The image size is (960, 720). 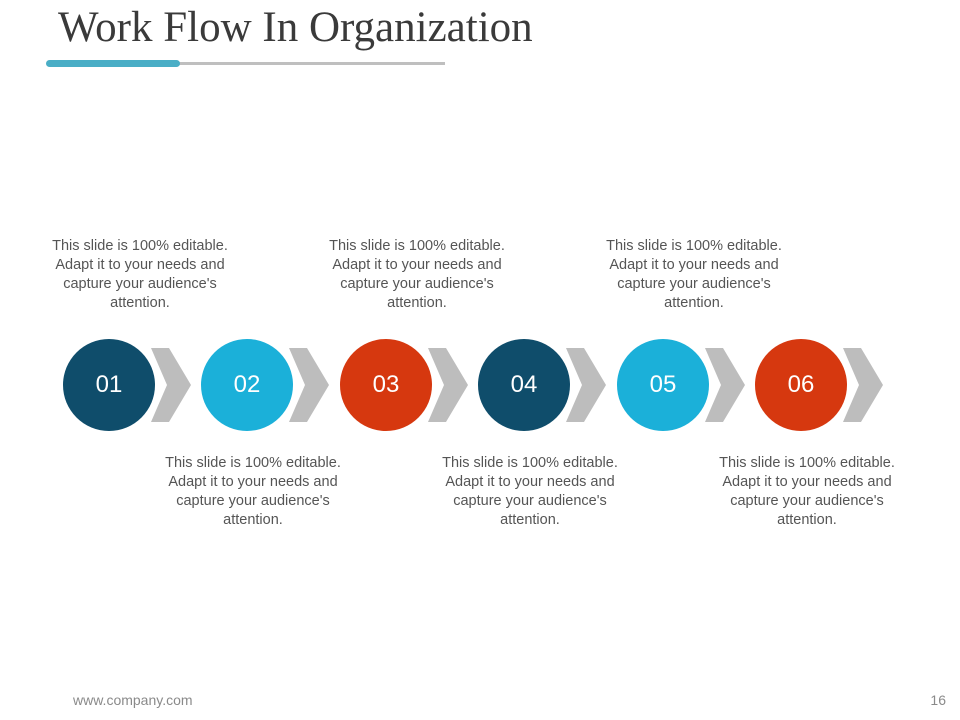 I want to click on page-number: 16, so click(x=938, y=700).